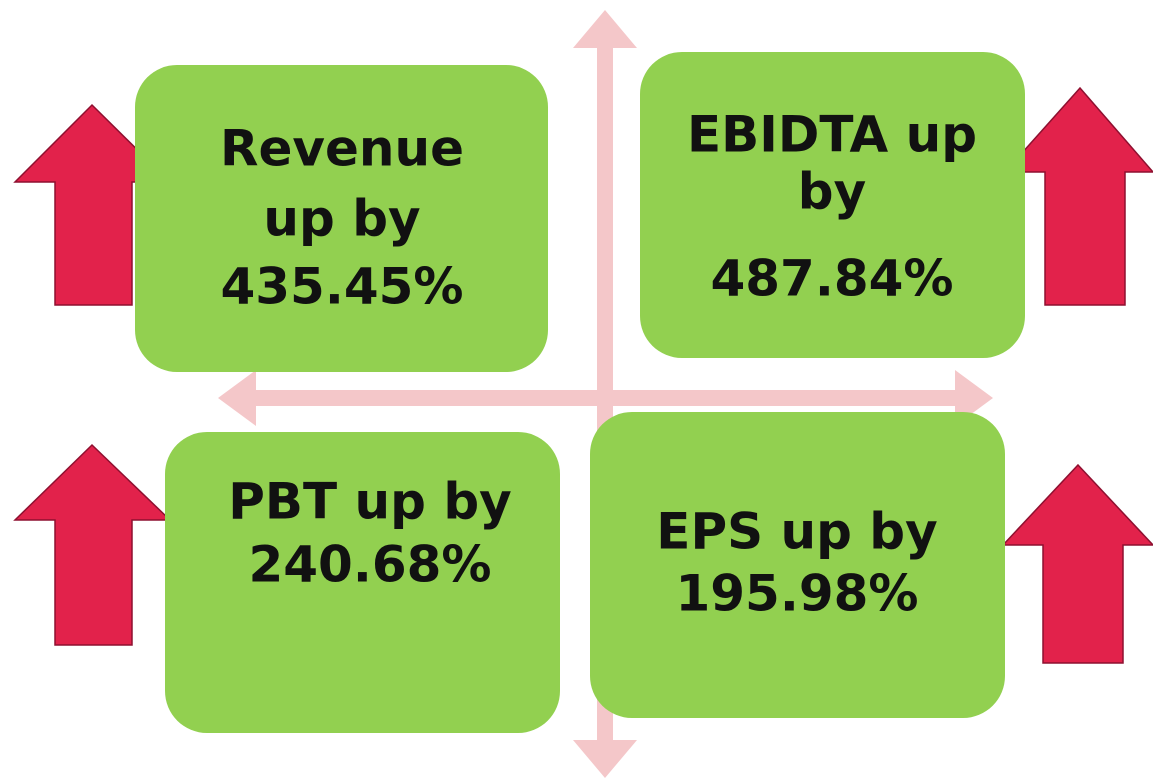 This screenshot has width=1153, height=782. What do you see at coordinates (832, 135) in the screenshot?
I see `box-text: EBIDTA up` at bounding box center [832, 135].